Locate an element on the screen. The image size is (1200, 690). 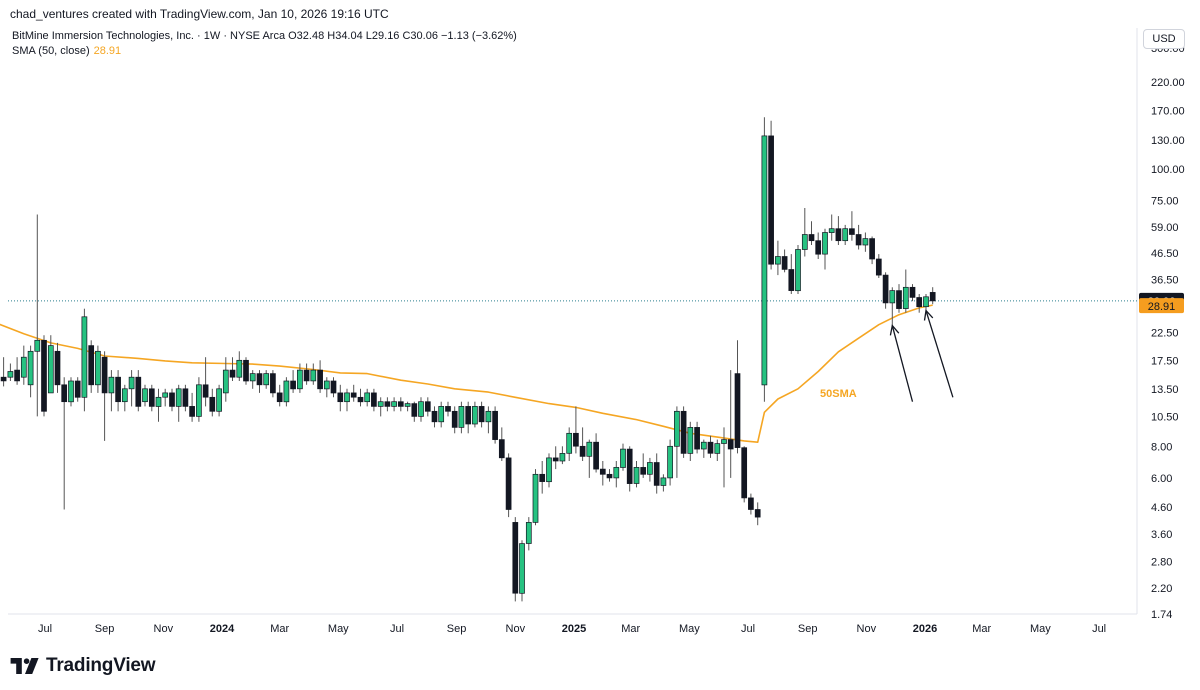
y-tick-label: 13.50 is located at coordinates (1165, 390).